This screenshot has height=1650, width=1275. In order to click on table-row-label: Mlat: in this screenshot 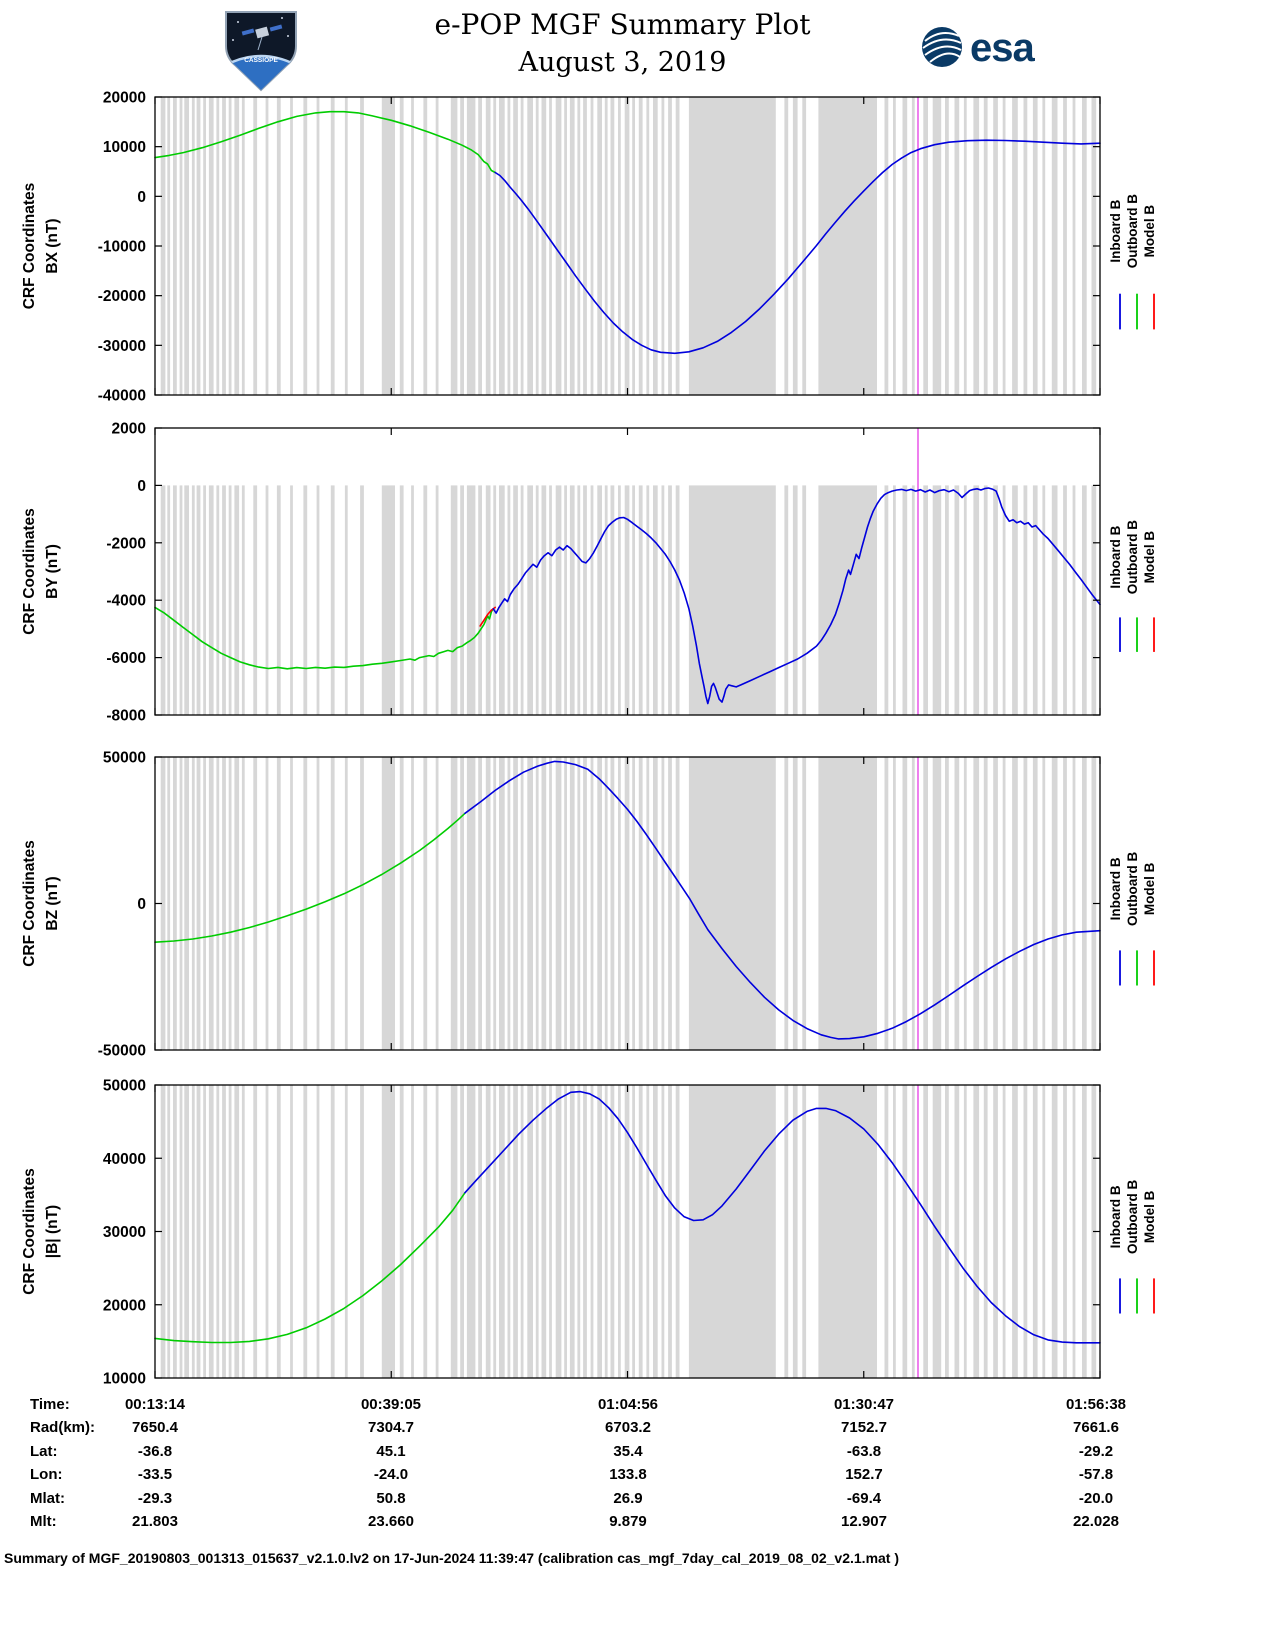, I will do `click(47, 1498)`.